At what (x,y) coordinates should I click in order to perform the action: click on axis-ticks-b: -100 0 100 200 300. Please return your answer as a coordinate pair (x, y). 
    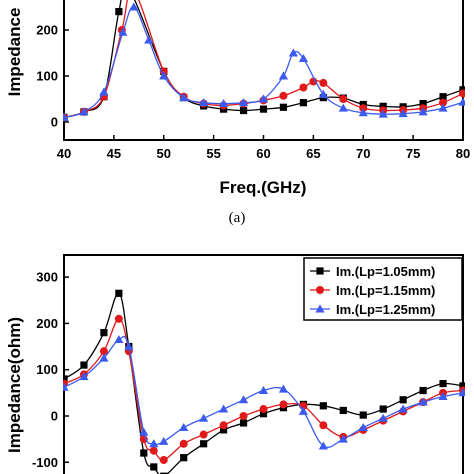
    Looking at the image, I should click on (50, 370).